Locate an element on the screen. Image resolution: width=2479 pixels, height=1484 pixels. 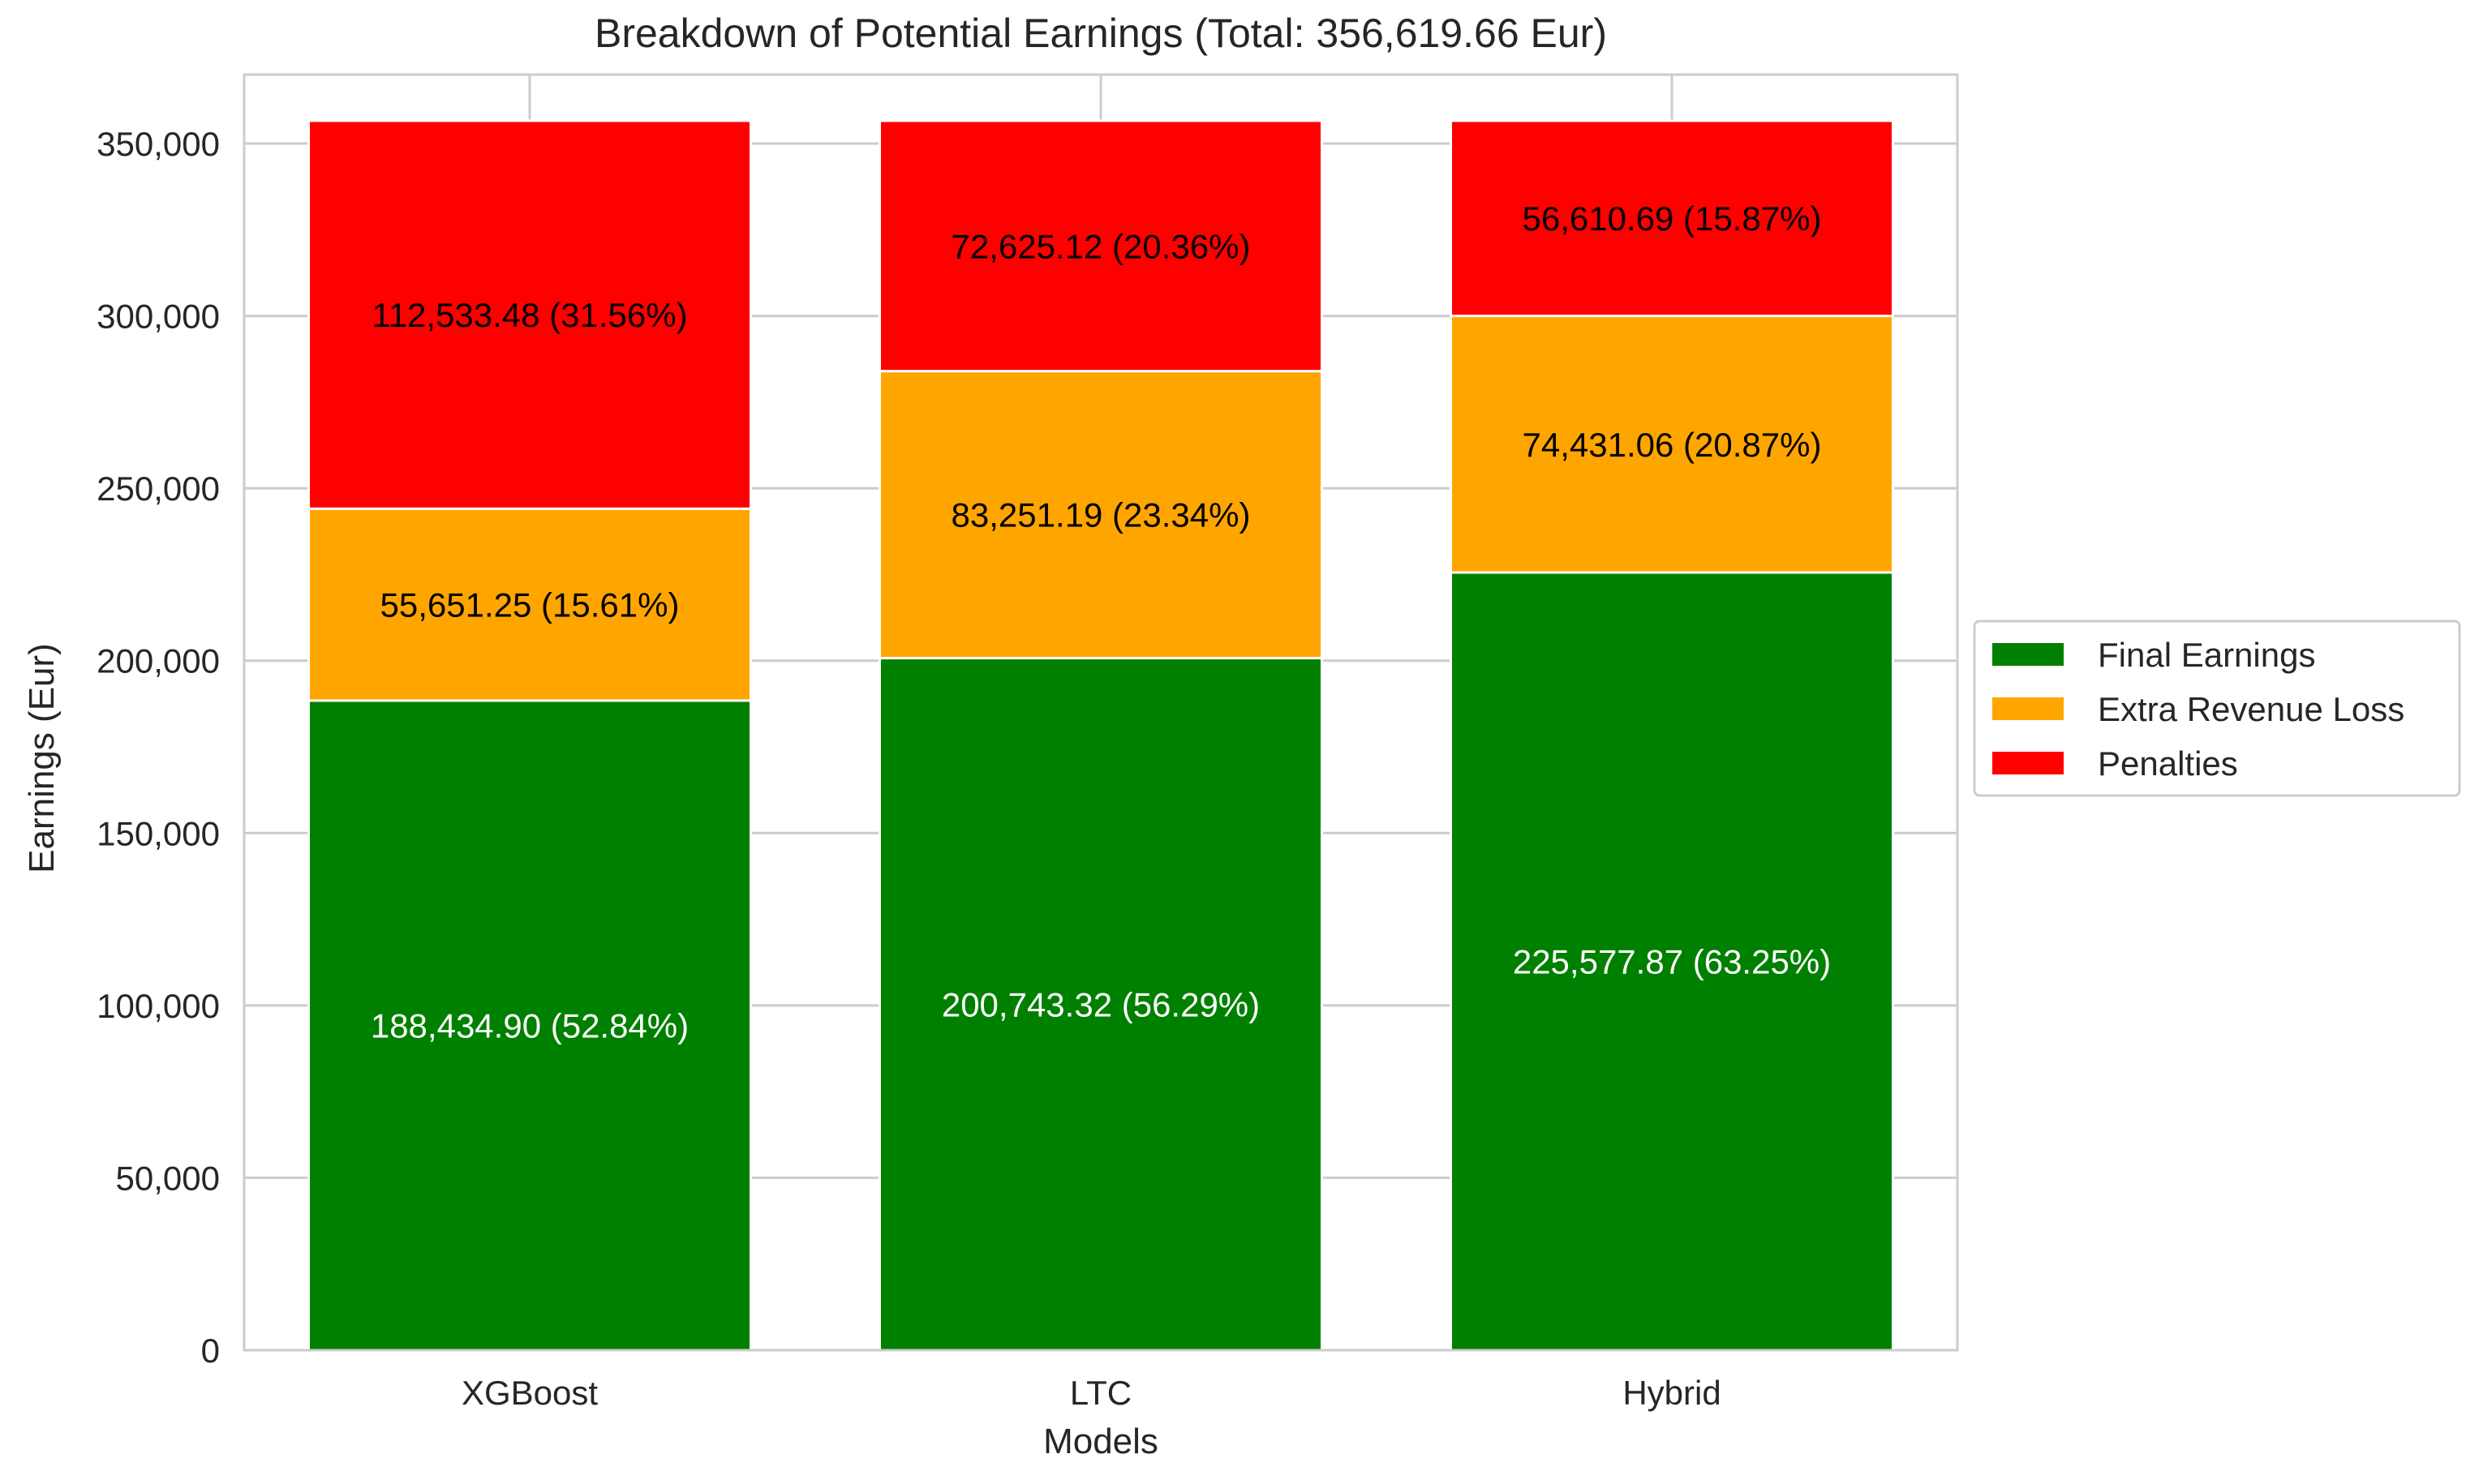
legend-swatch-extra-revenue-loss is located at coordinates (2028, 708).